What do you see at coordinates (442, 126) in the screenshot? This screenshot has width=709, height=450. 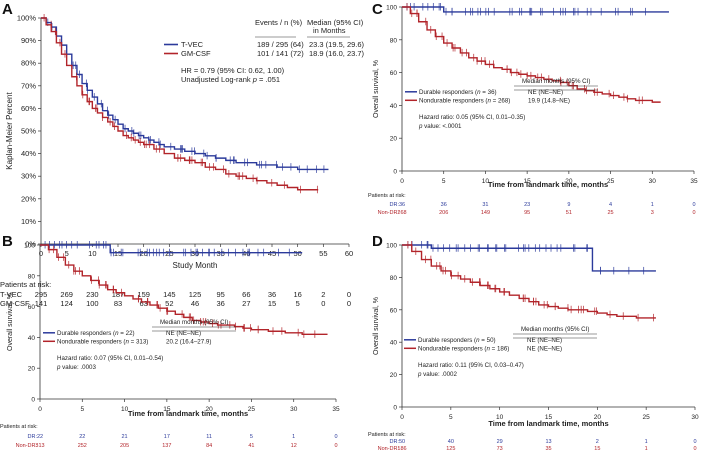 I see `p-value: value: <.0001` at bounding box center [442, 126].